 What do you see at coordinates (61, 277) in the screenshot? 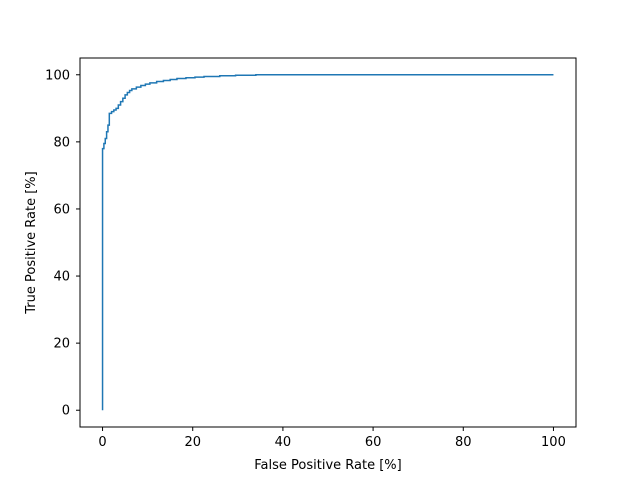
I see `y-tick-label: 40` at bounding box center [61, 277].